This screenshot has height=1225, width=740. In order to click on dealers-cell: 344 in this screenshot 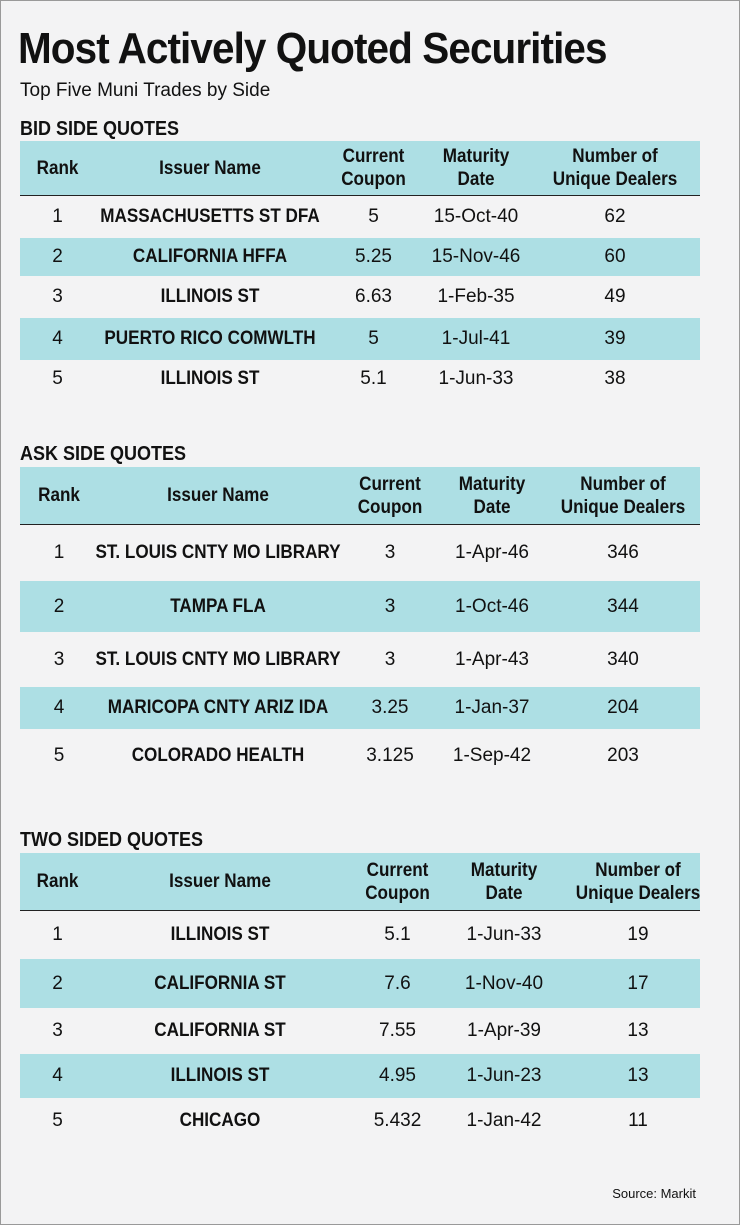, I will do `click(623, 606)`.